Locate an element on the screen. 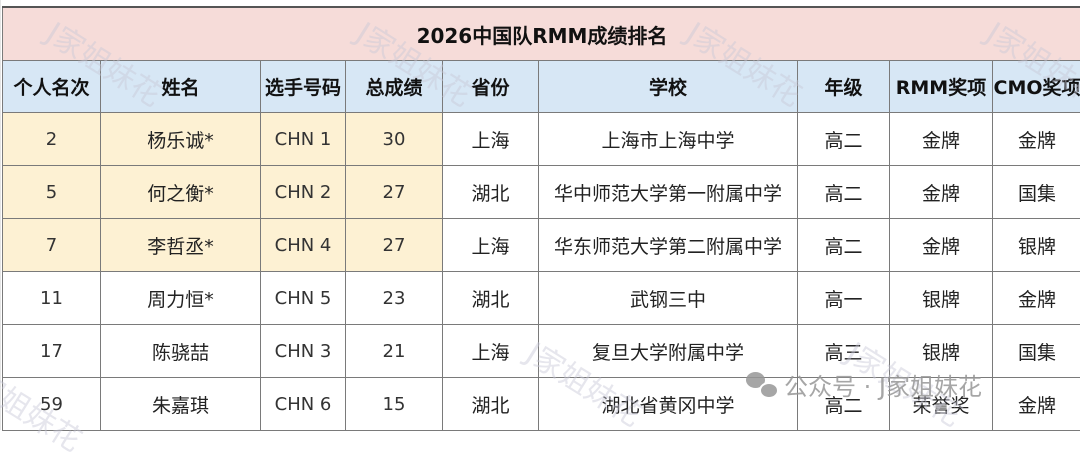 The width and height of the screenshot is (1080, 460). cell-grade: 高三 is located at coordinates (844, 351).